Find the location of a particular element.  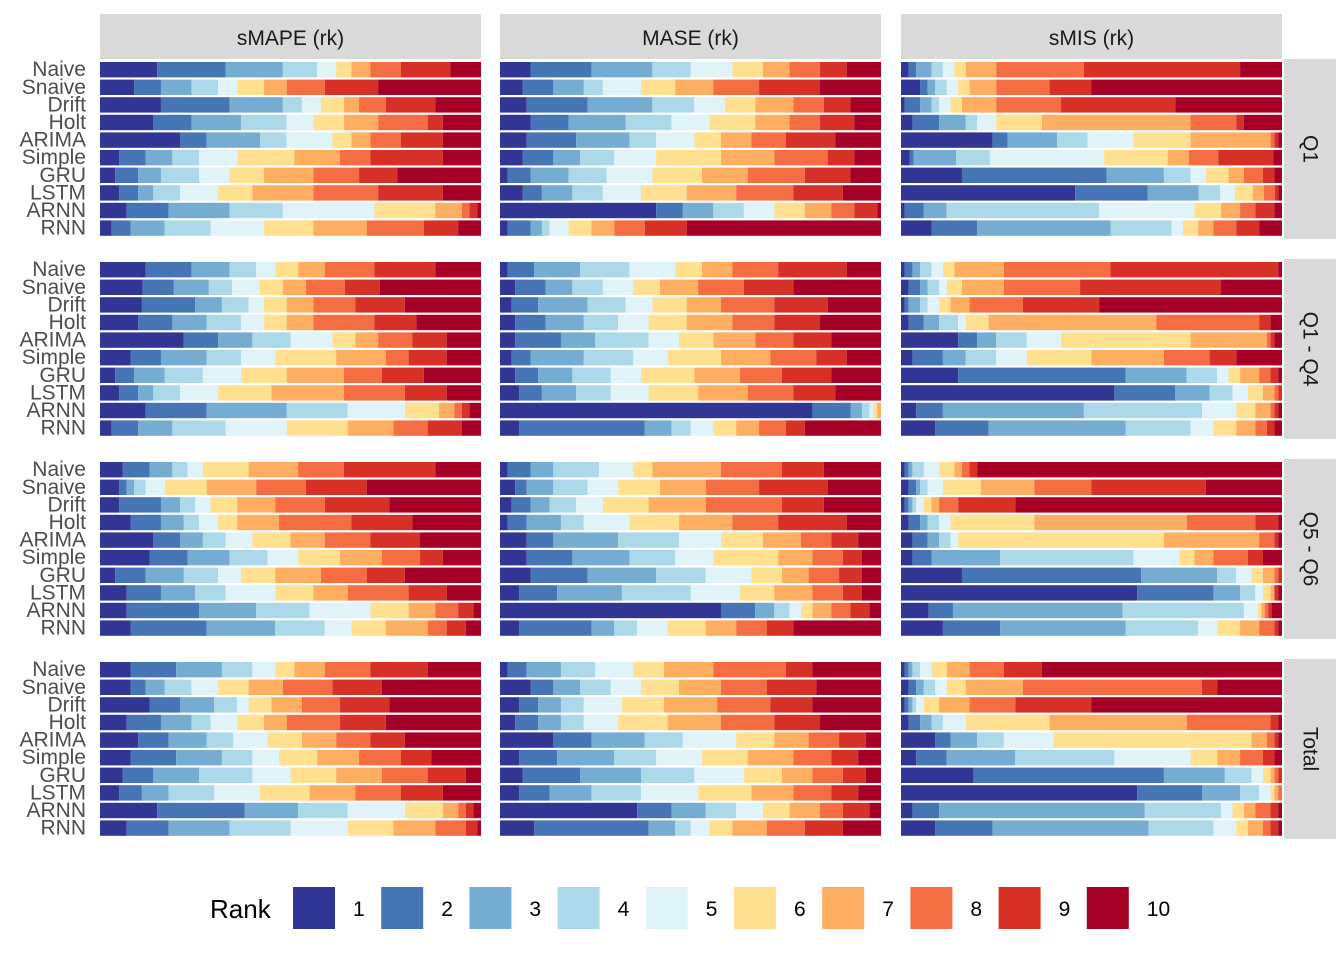

model-label-drift: Drift is located at coordinates (67, 504).